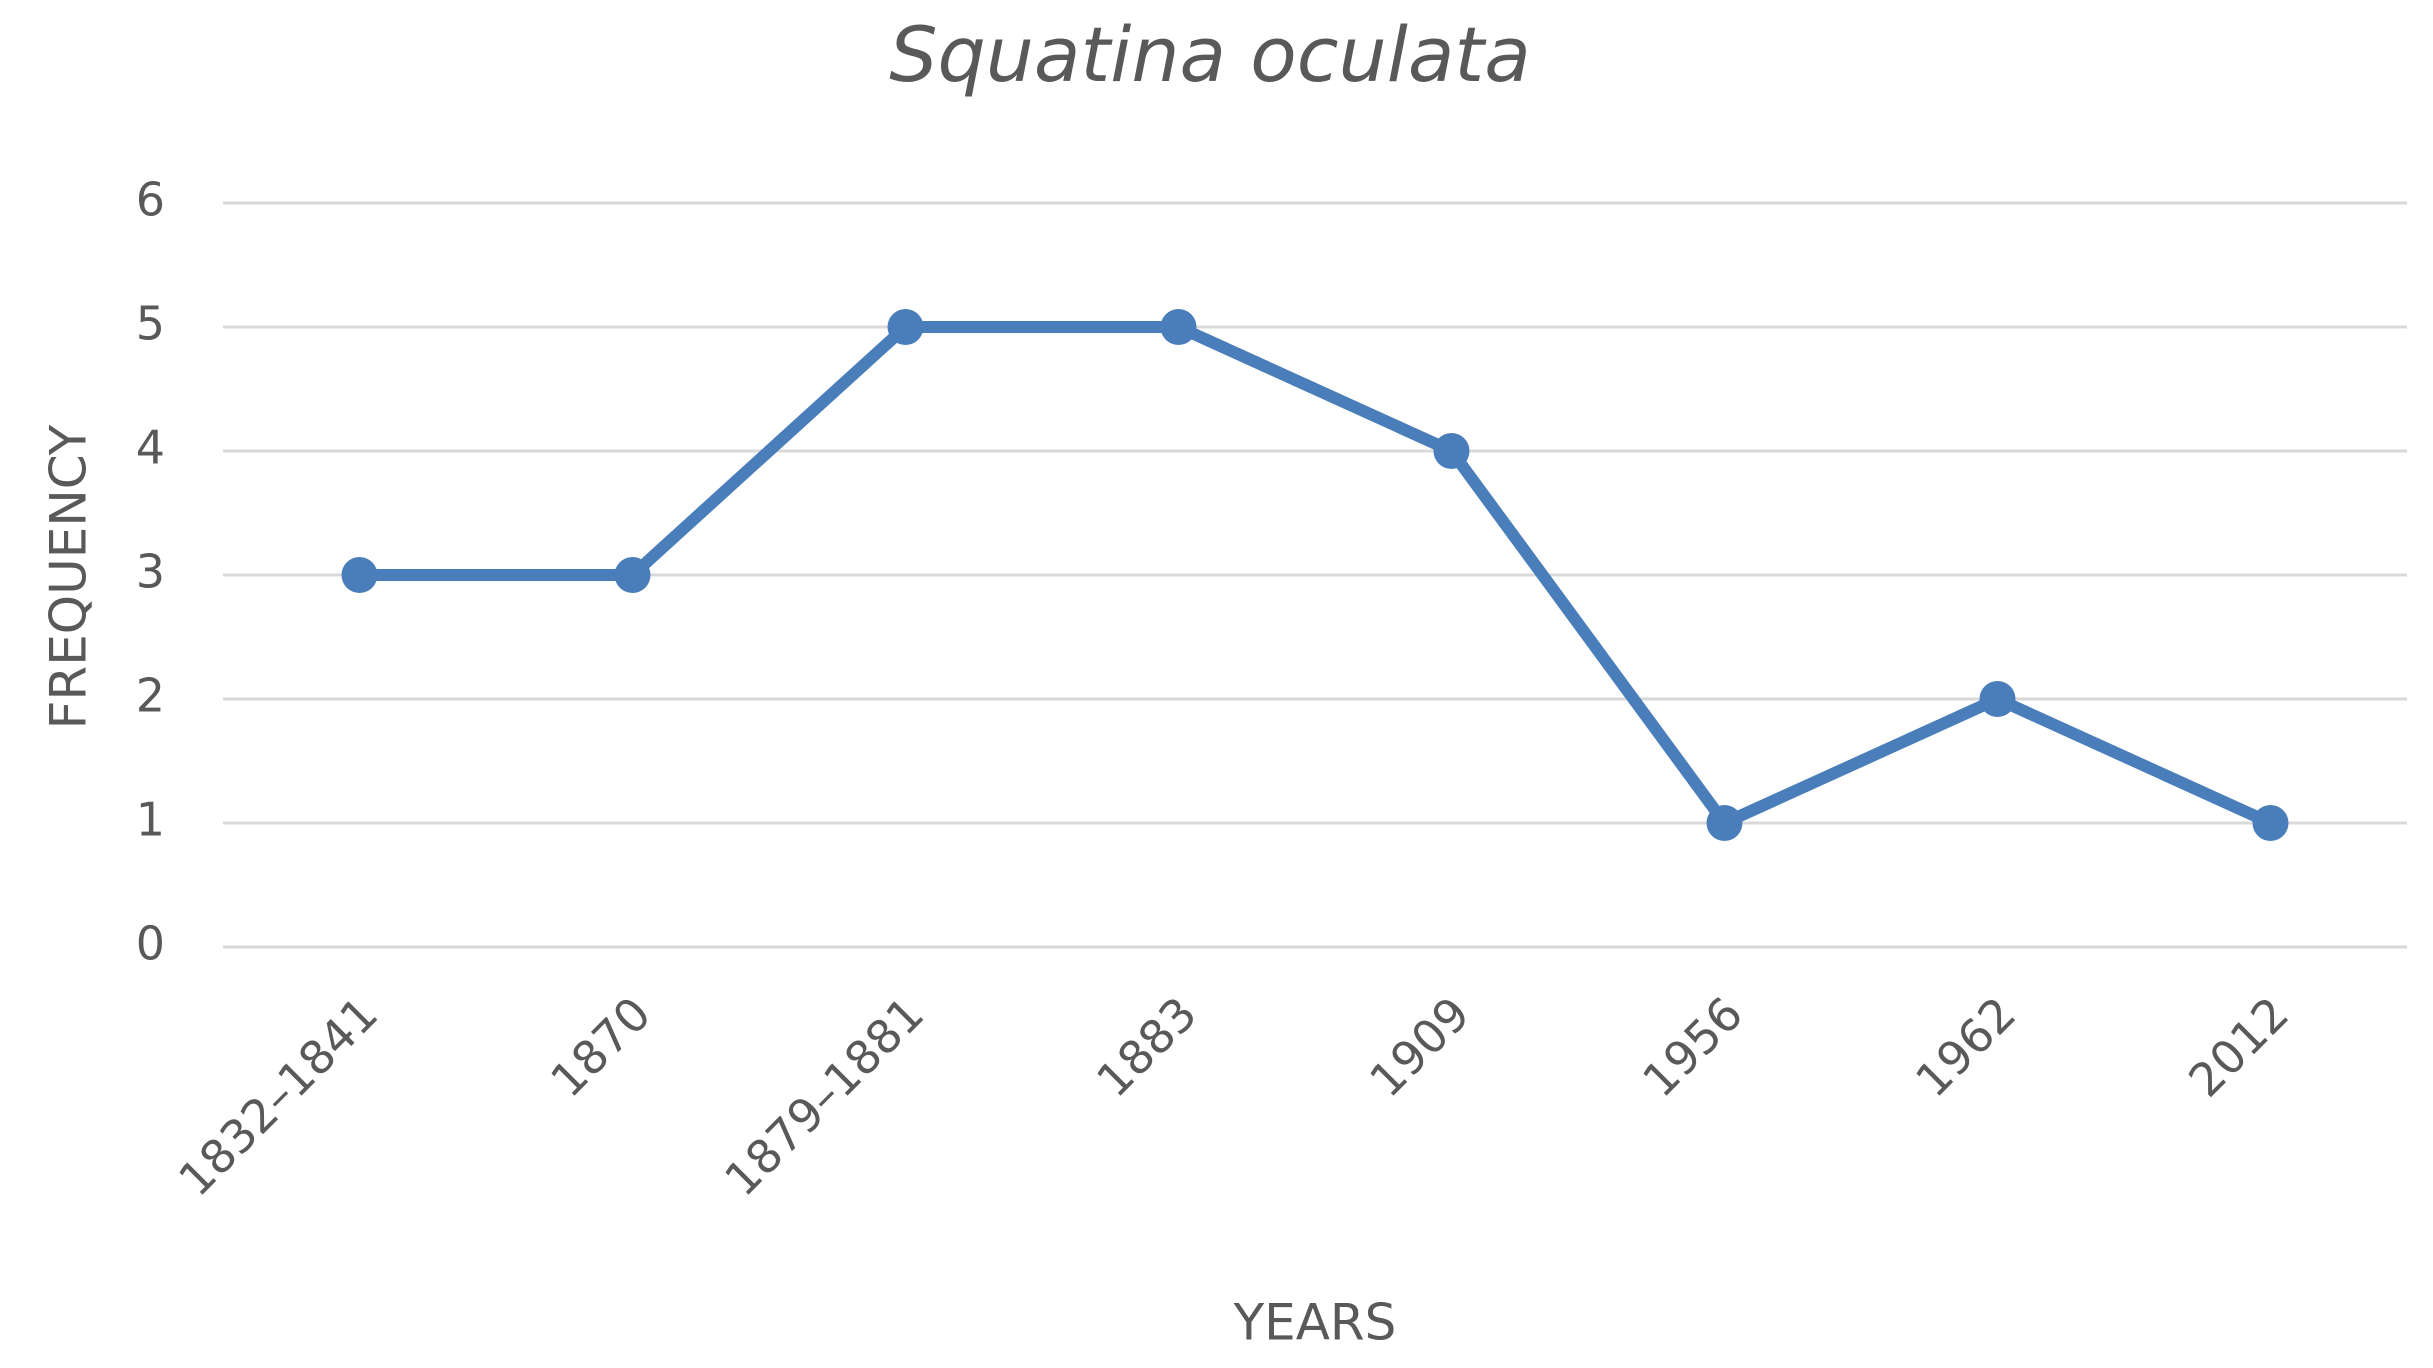 This screenshot has height=1368, width=2433. What do you see at coordinates (69, 576) in the screenshot?
I see `y-axis-title: FREQUENCY` at bounding box center [69, 576].